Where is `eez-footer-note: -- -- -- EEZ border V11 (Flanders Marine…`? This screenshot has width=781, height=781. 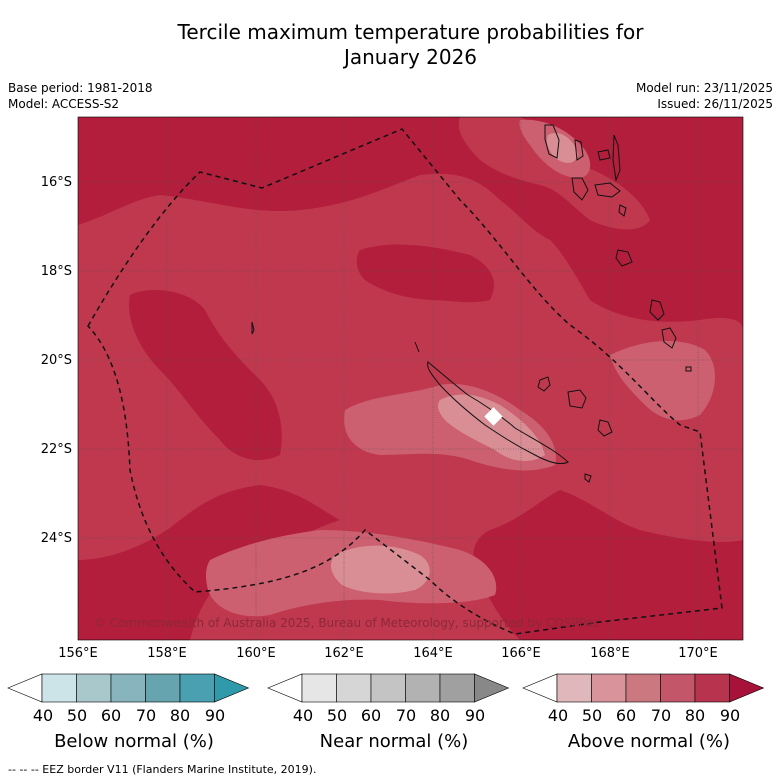
eez-footer-note: -- -- -- EEZ border V11 (Flanders Marine… is located at coordinates (162, 769).